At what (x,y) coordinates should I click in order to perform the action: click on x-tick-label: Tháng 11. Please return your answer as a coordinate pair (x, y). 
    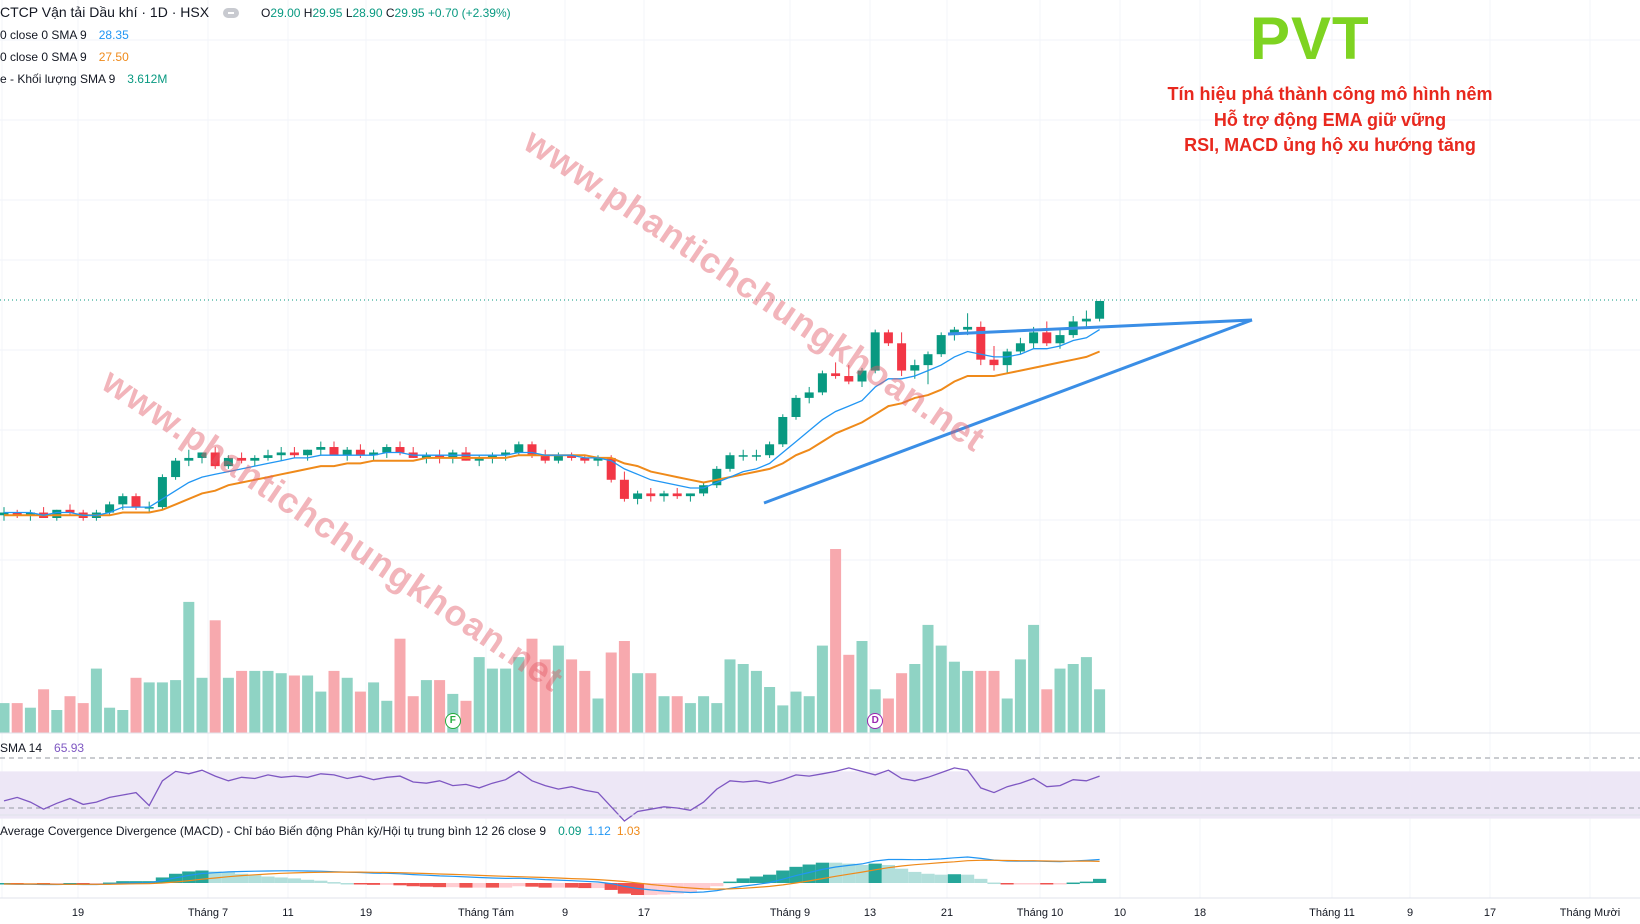
    Looking at the image, I should click on (1332, 913).